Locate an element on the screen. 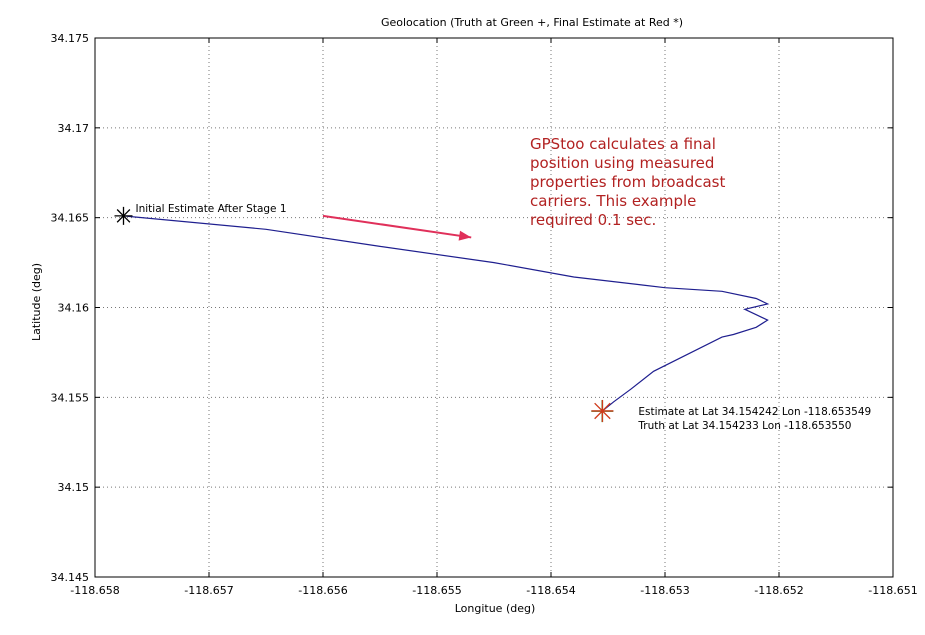 The image size is (925, 635). callout-line: required 0.1 sec. is located at coordinates (593, 220).